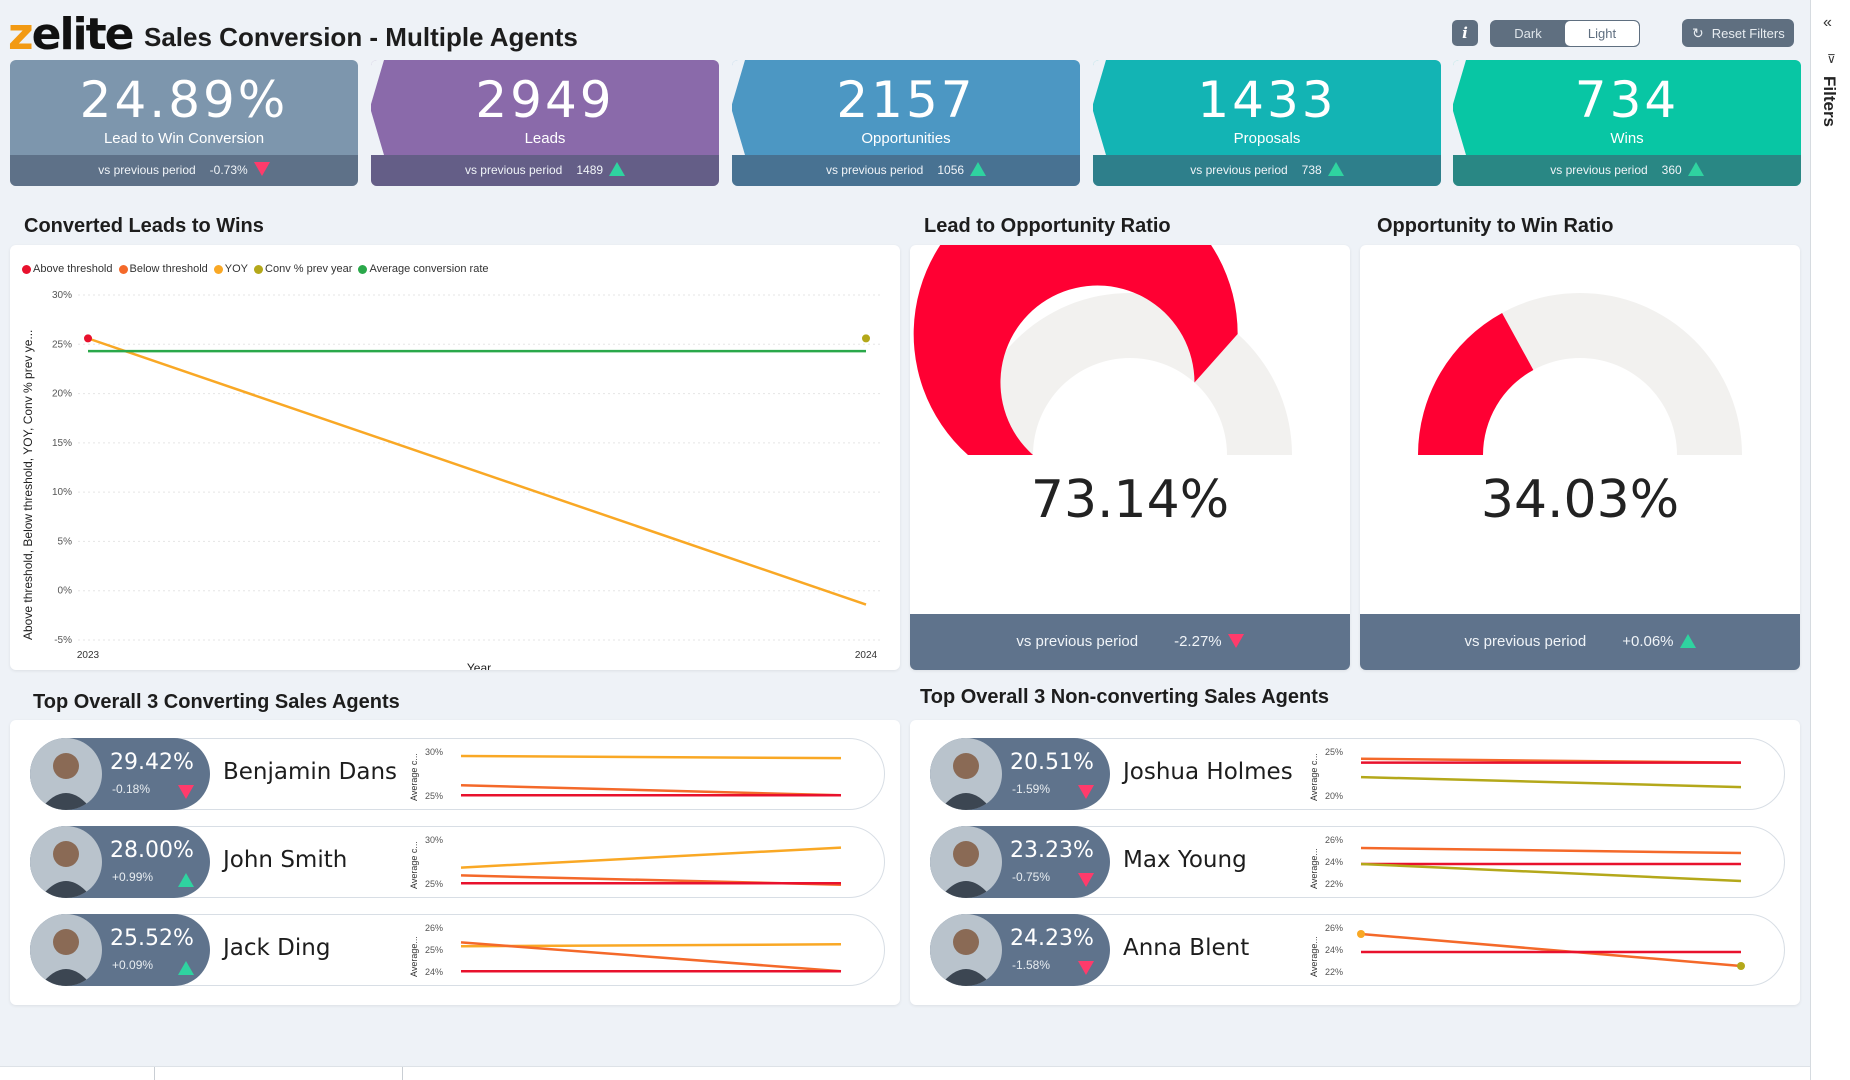  I want to click on bottom-scroll-bar, so click(905, 1073).